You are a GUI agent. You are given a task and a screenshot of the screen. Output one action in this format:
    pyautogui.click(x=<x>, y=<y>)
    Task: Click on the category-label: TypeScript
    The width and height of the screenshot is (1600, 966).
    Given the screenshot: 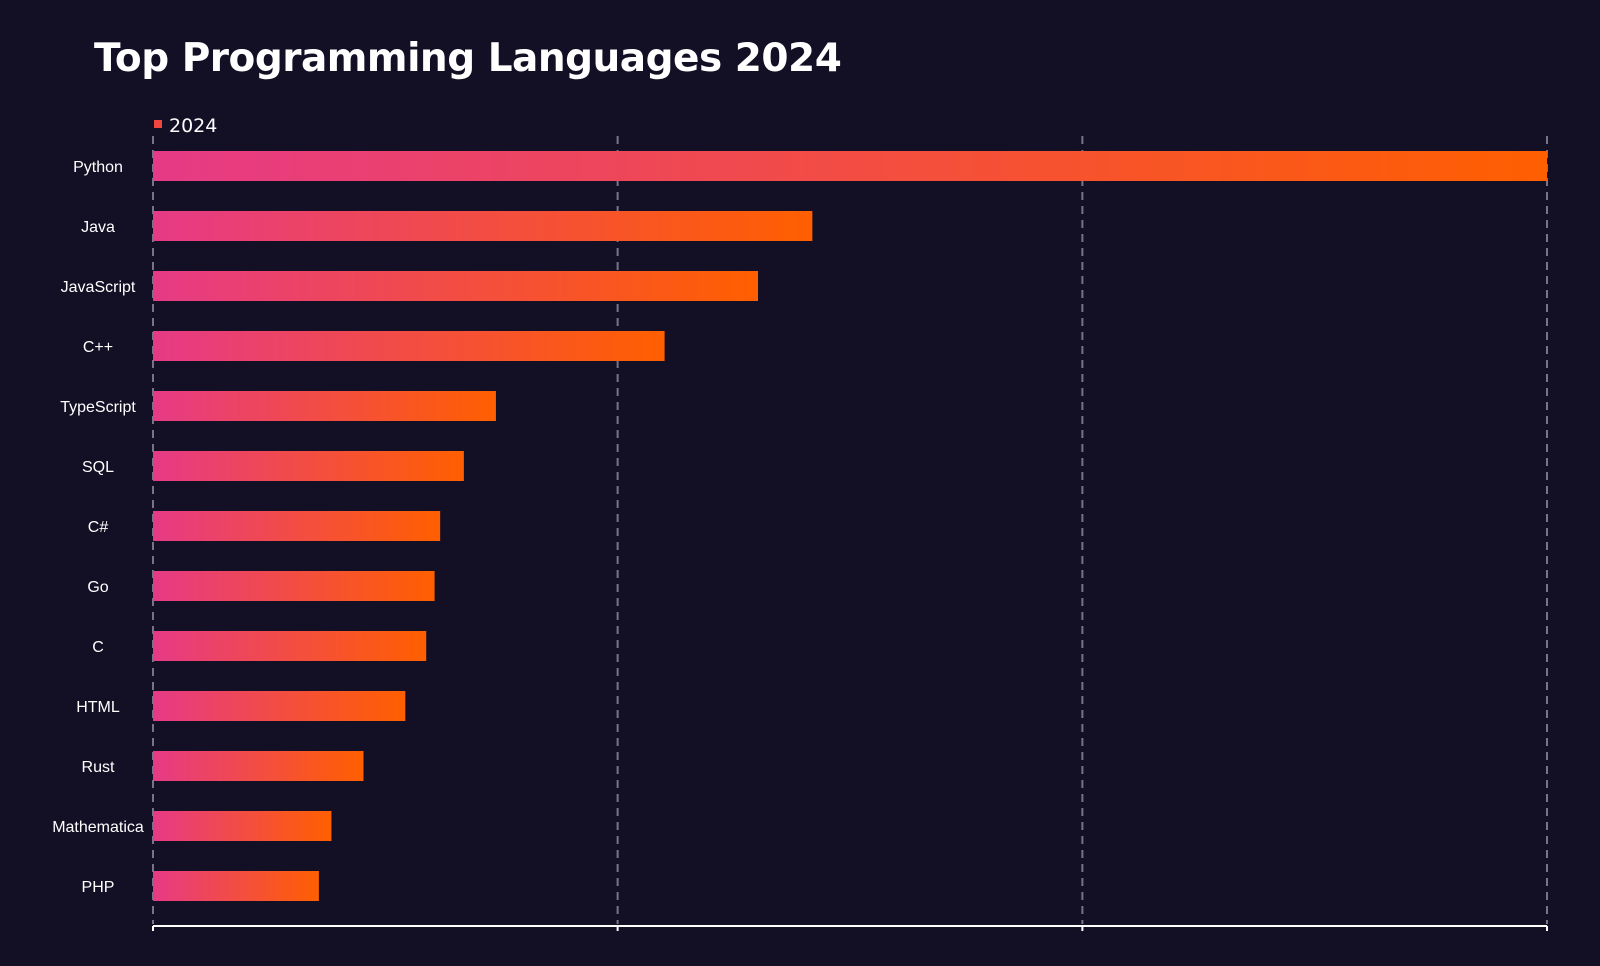 What is the action you would take?
    pyautogui.click(x=98, y=407)
    